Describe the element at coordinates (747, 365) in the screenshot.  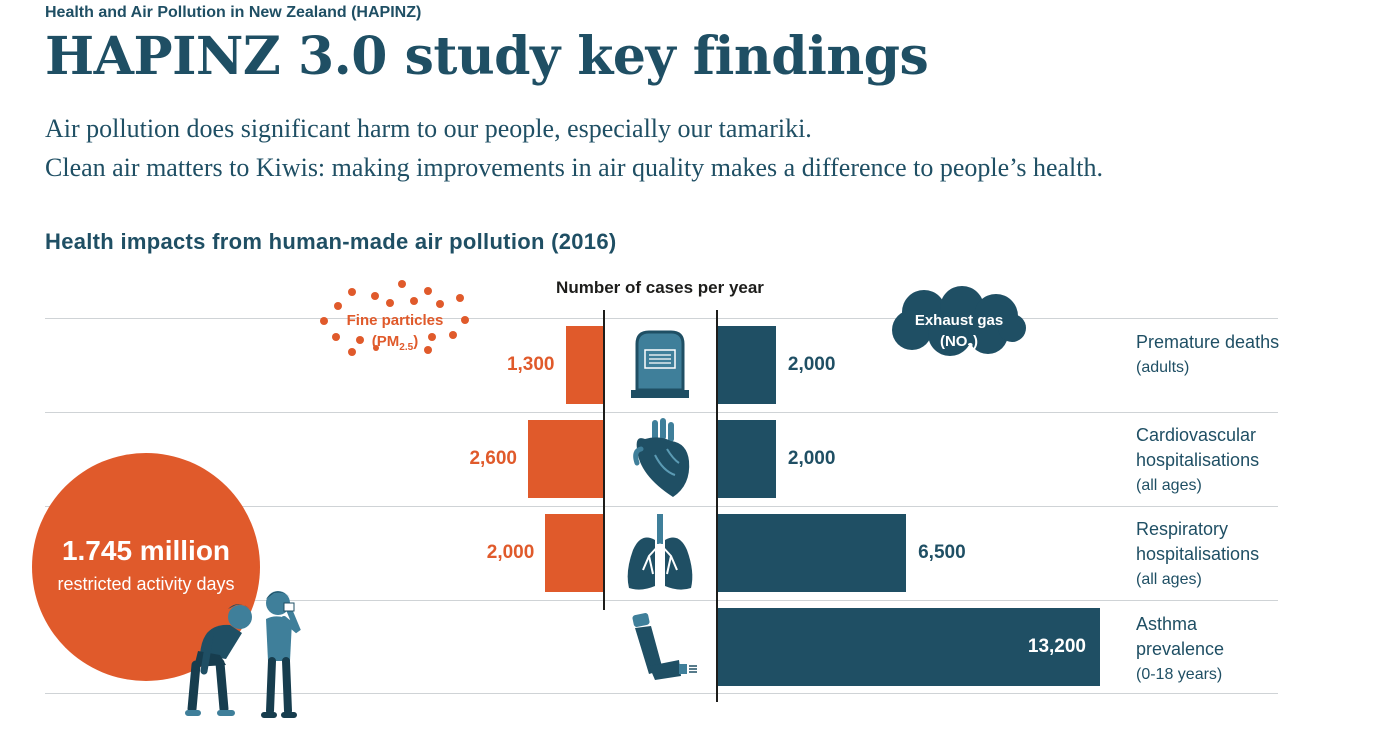
I see `no2-bar-premature-deaths` at that location.